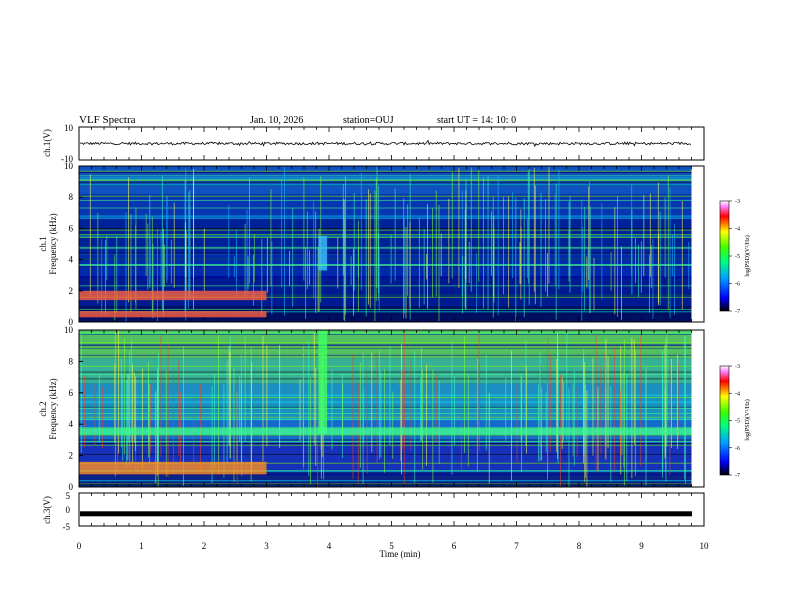 Image resolution: width=792 pixels, height=612 pixels. Describe the element at coordinates (735, 421) in the screenshot. I see `ch2-colorbar: -3 -4 -5 -6 -7 log(PSD)(V²/Hz)` at that location.